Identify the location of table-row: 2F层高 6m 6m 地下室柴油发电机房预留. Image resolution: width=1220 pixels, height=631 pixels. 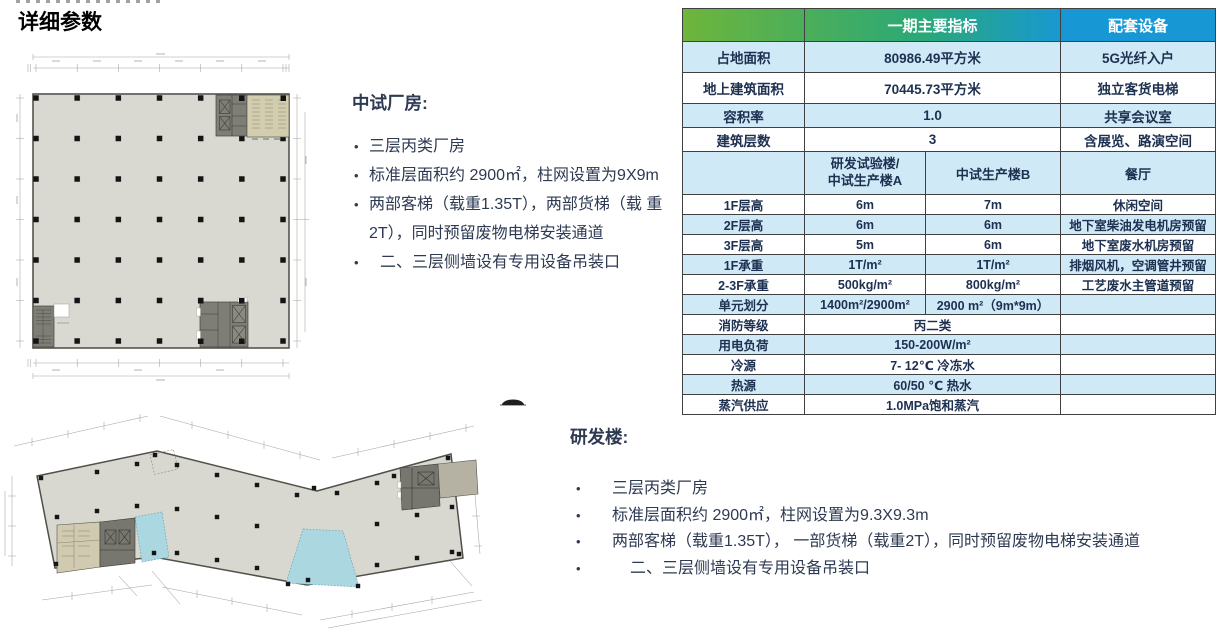
(949, 224).